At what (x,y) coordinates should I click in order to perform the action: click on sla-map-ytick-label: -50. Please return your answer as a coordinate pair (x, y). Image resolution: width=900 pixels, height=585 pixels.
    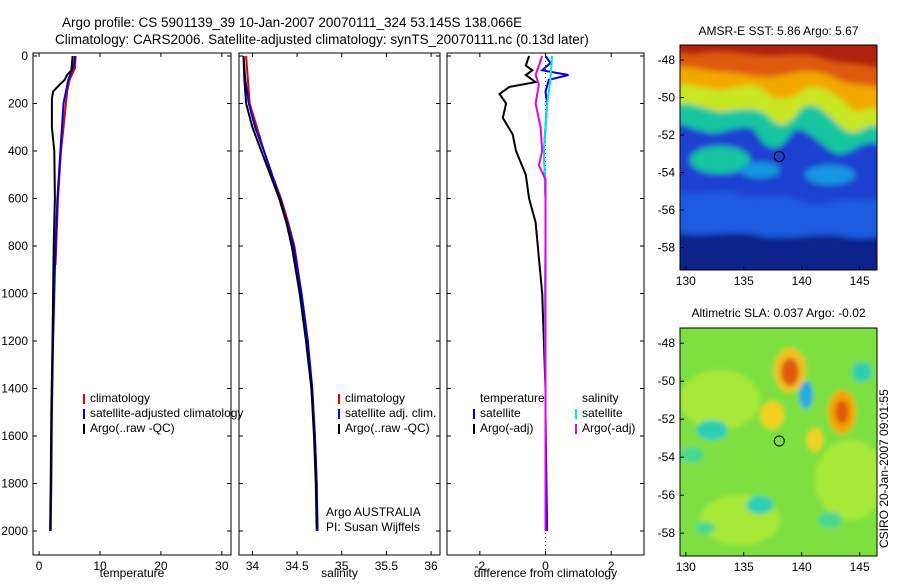
    Looking at the image, I should click on (667, 381).